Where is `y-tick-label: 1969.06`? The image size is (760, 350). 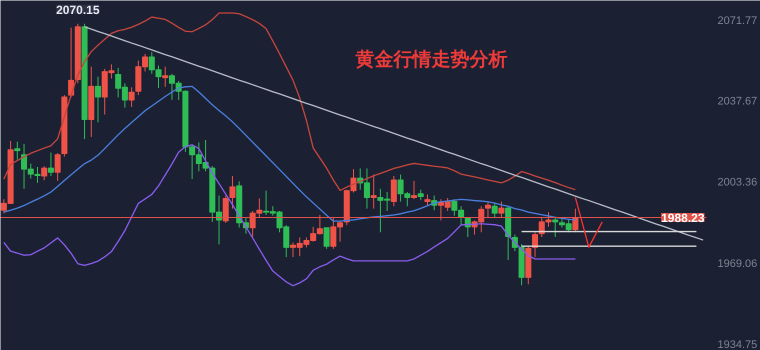
y-tick-label: 1969.06 is located at coordinates (738, 264).